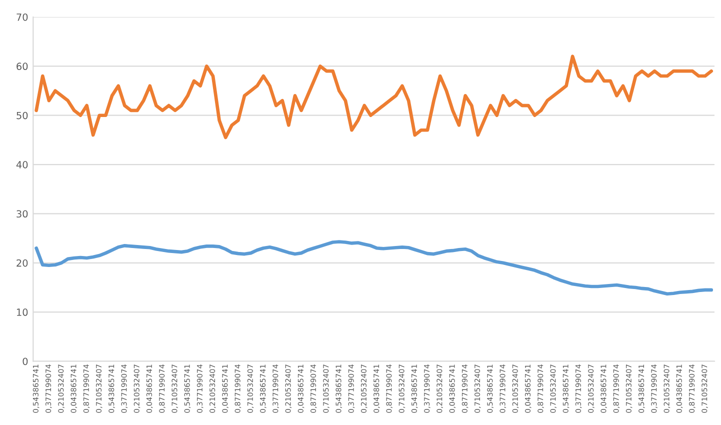 The height and width of the screenshot is (425, 721). What do you see at coordinates (22, 263) in the screenshot?
I see `y-tick-label: 20` at bounding box center [22, 263].